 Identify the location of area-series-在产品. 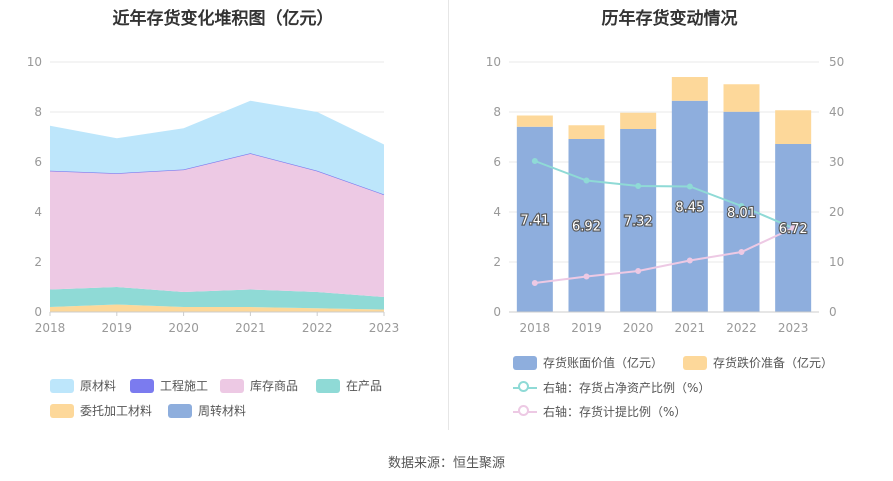
(217, 298).